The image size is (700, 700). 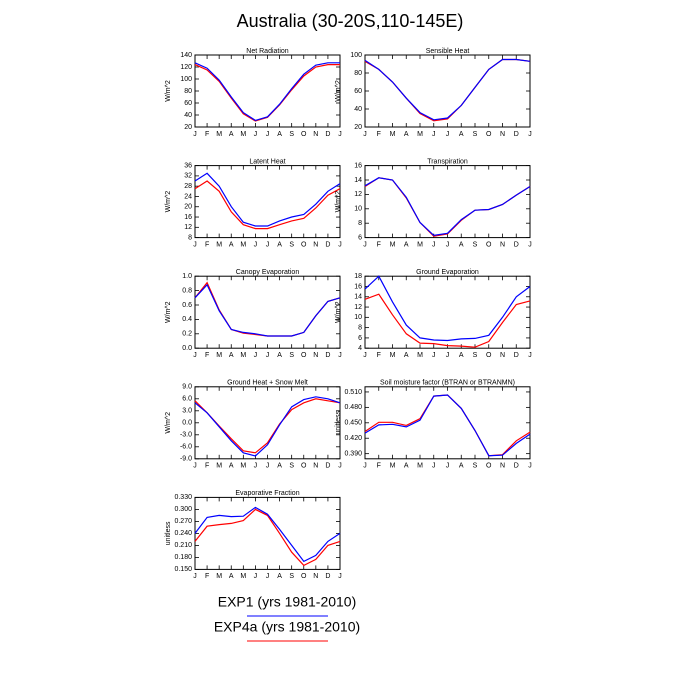 I want to click on y-tick-label: 0.240, so click(x=183, y=533).